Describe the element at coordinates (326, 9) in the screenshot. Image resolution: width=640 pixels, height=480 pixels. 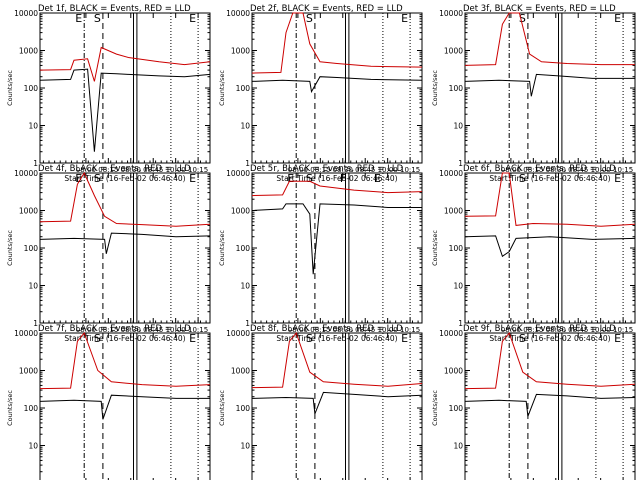
I see `panel-title: Det 2f, BLACK = Events, RED = LLD` at that location.